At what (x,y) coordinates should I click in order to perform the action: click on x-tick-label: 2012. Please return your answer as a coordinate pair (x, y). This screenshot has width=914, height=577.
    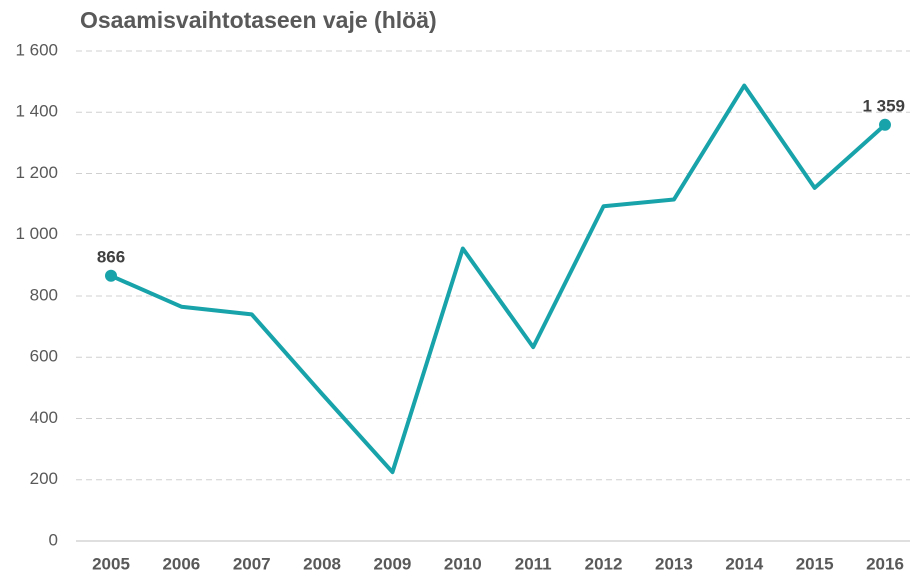
    Looking at the image, I should click on (604, 563).